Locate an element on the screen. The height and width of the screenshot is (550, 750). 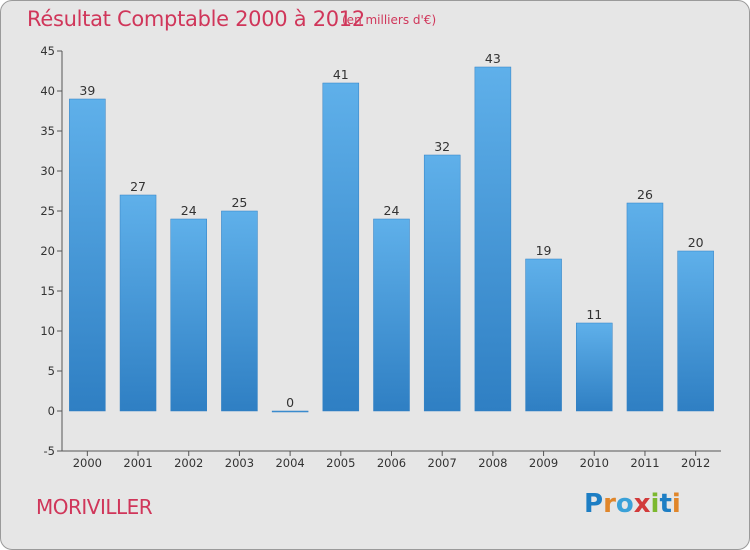
value-label-2000: 39 is located at coordinates (87, 90).